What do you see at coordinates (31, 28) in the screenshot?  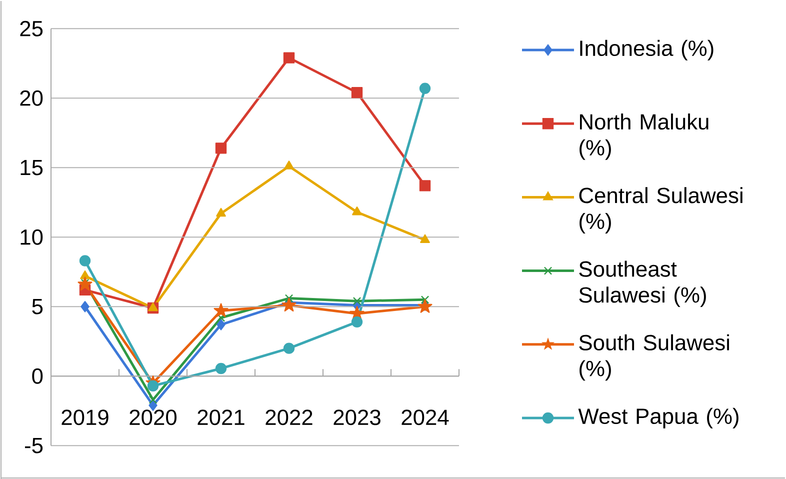 I see `y-tick-label: 25` at bounding box center [31, 28].